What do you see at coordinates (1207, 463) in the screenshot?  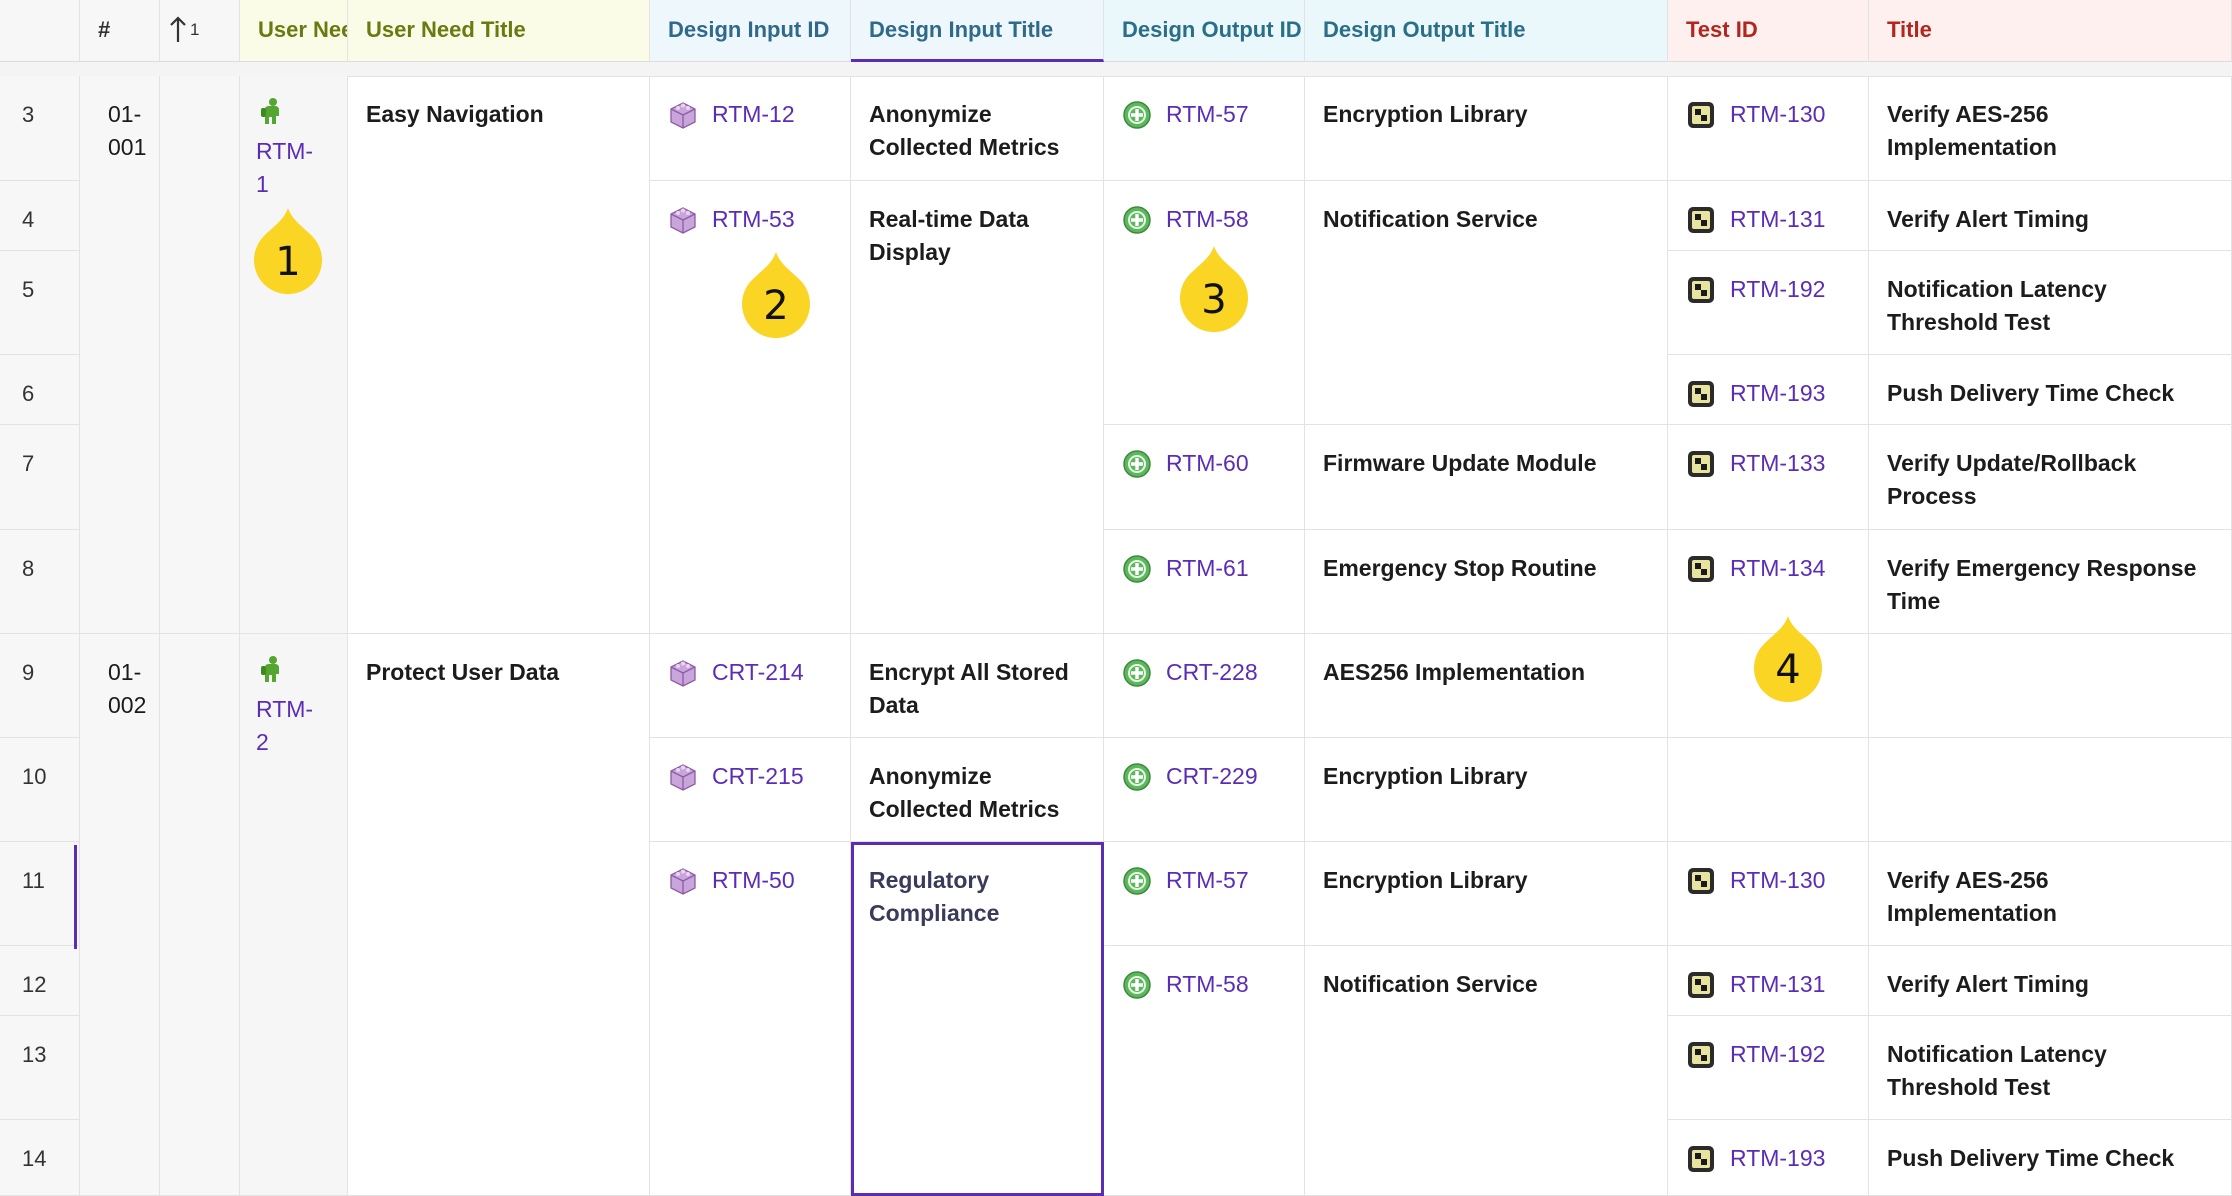 I see `design-output-id-link: RTM-60` at bounding box center [1207, 463].